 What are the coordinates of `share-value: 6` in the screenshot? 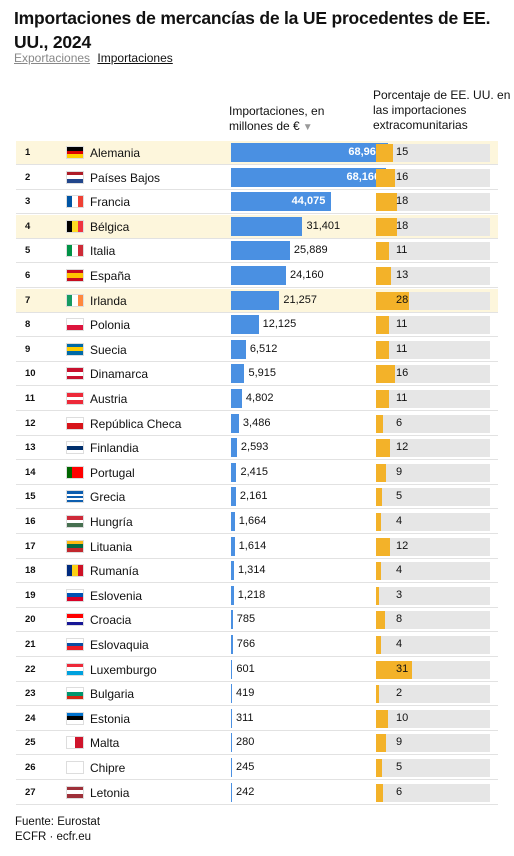 It's located at (399, 422).